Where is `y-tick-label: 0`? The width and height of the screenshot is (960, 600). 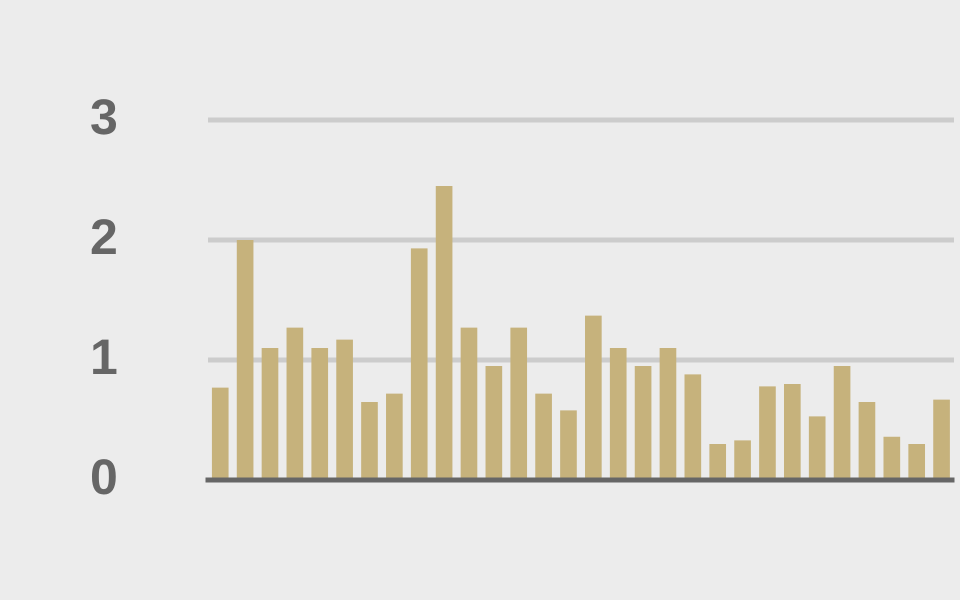
y-tick-label: 0 is located at coordinates (104, 476).